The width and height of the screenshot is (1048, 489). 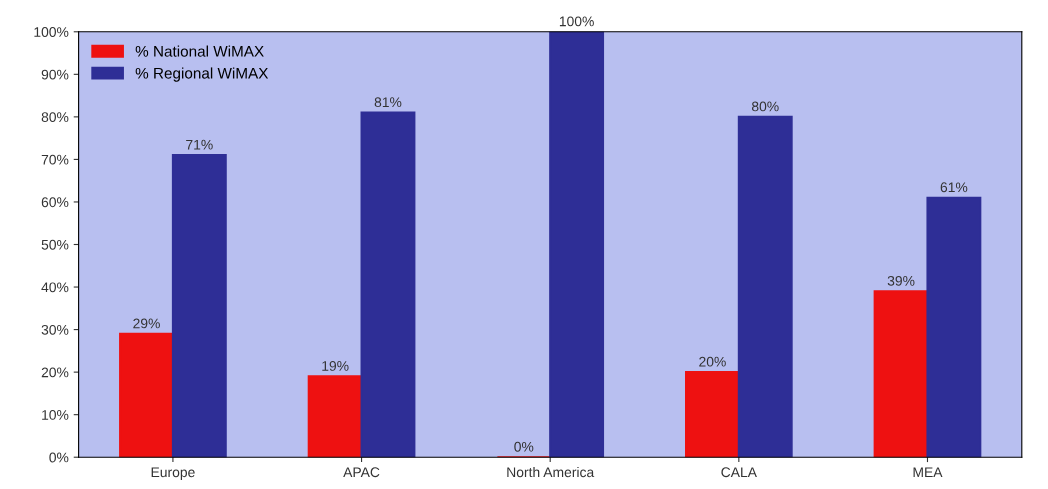 I want to click on data-label: 29%, so click(x=146, y=323).